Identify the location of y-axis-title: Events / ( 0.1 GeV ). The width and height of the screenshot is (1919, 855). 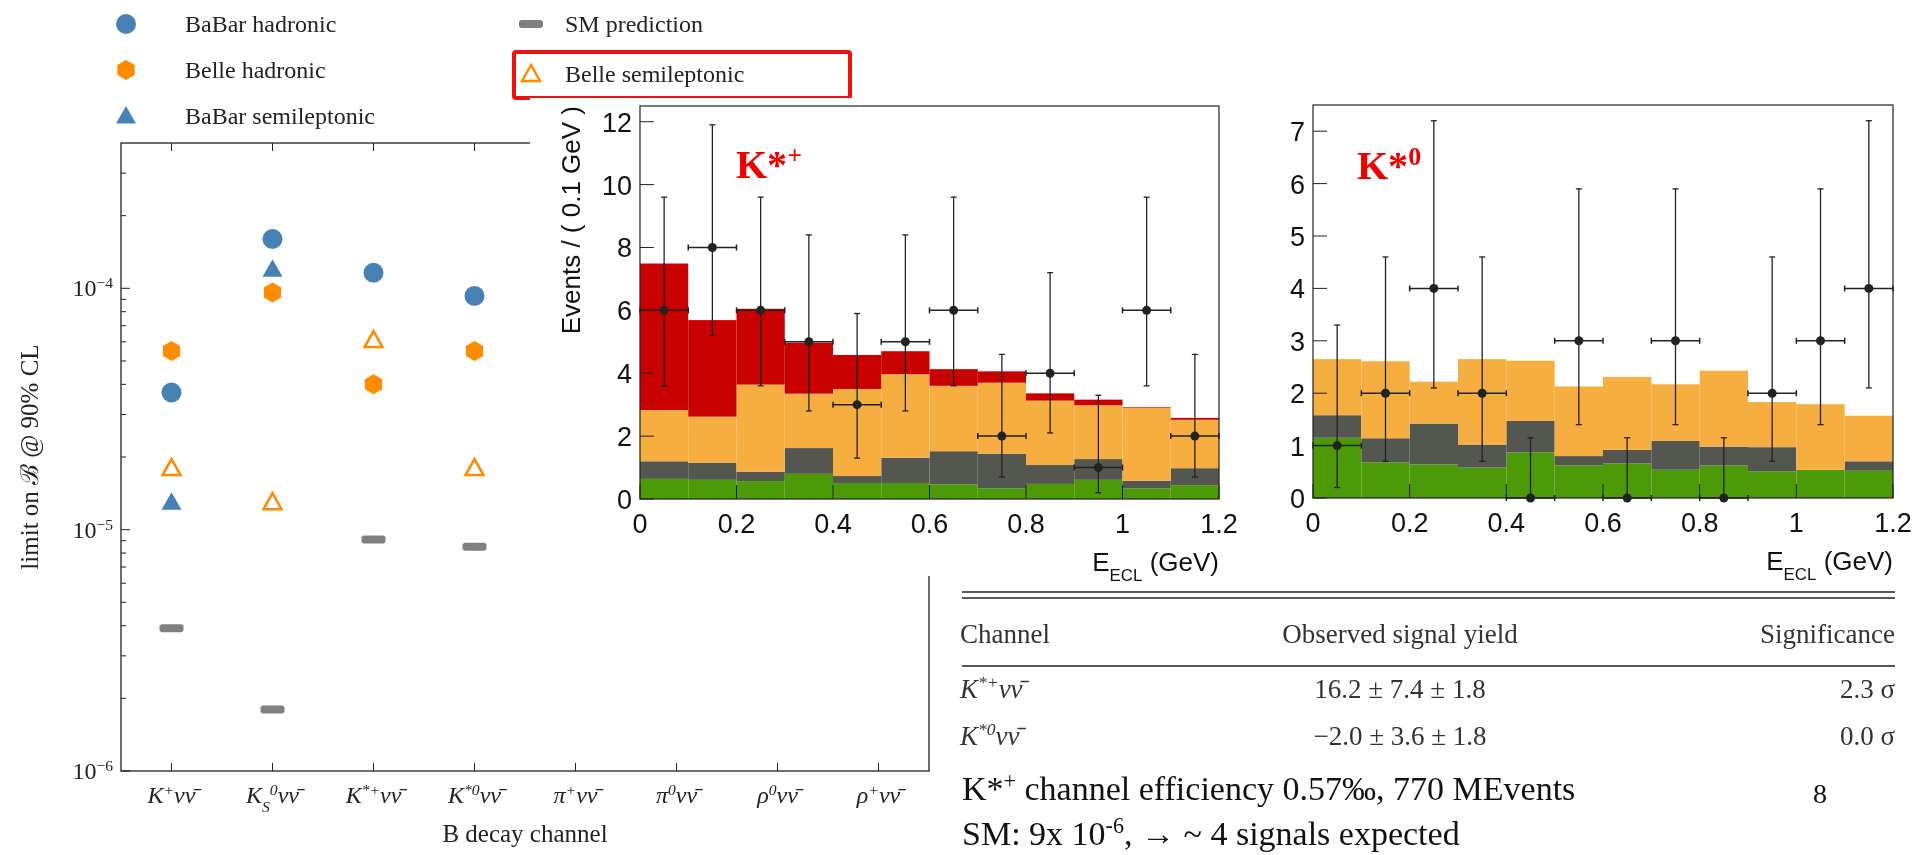
(571, 220).